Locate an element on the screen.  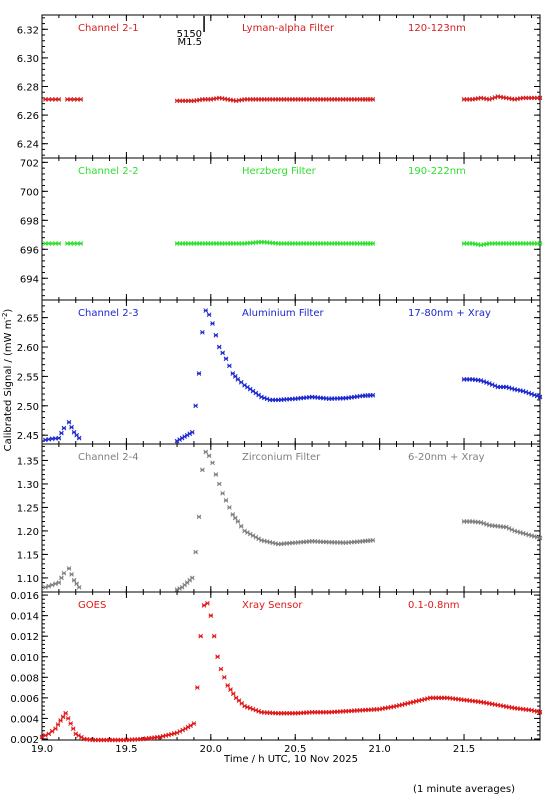
panel-filter-label: Lyman-alpha Filter is located at coordinates (288, 28).